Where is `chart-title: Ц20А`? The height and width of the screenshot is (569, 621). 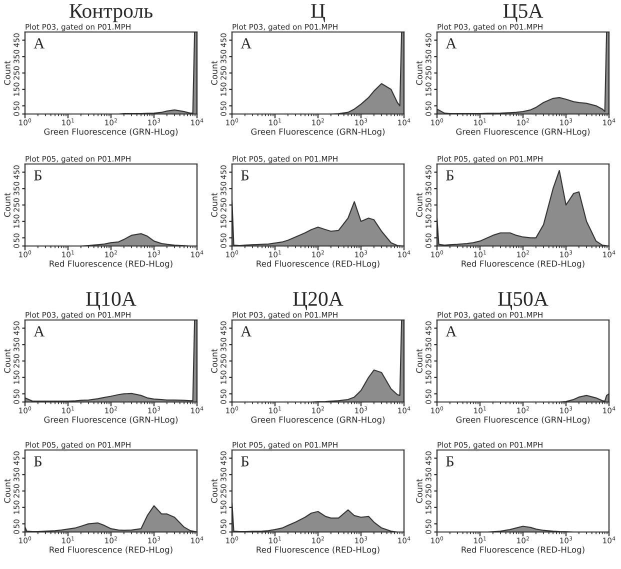 chart-title: Ц20А is located at coordinates (318, 301).